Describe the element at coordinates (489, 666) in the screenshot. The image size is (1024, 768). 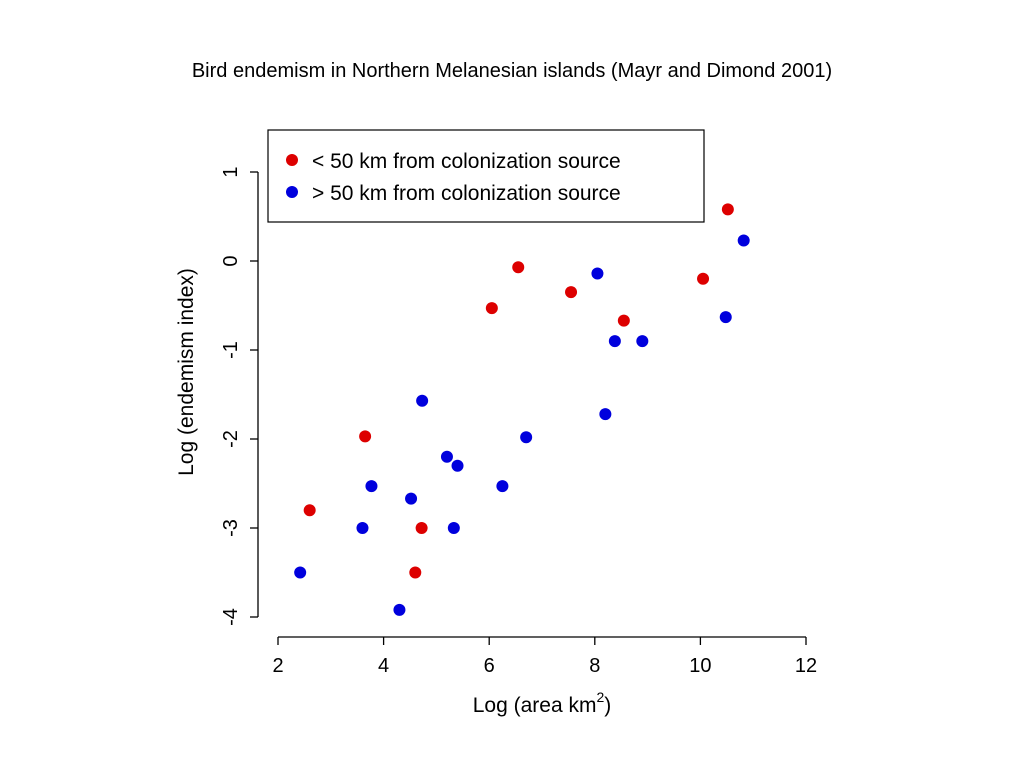
I see `x-tick-label: 6` at that location.